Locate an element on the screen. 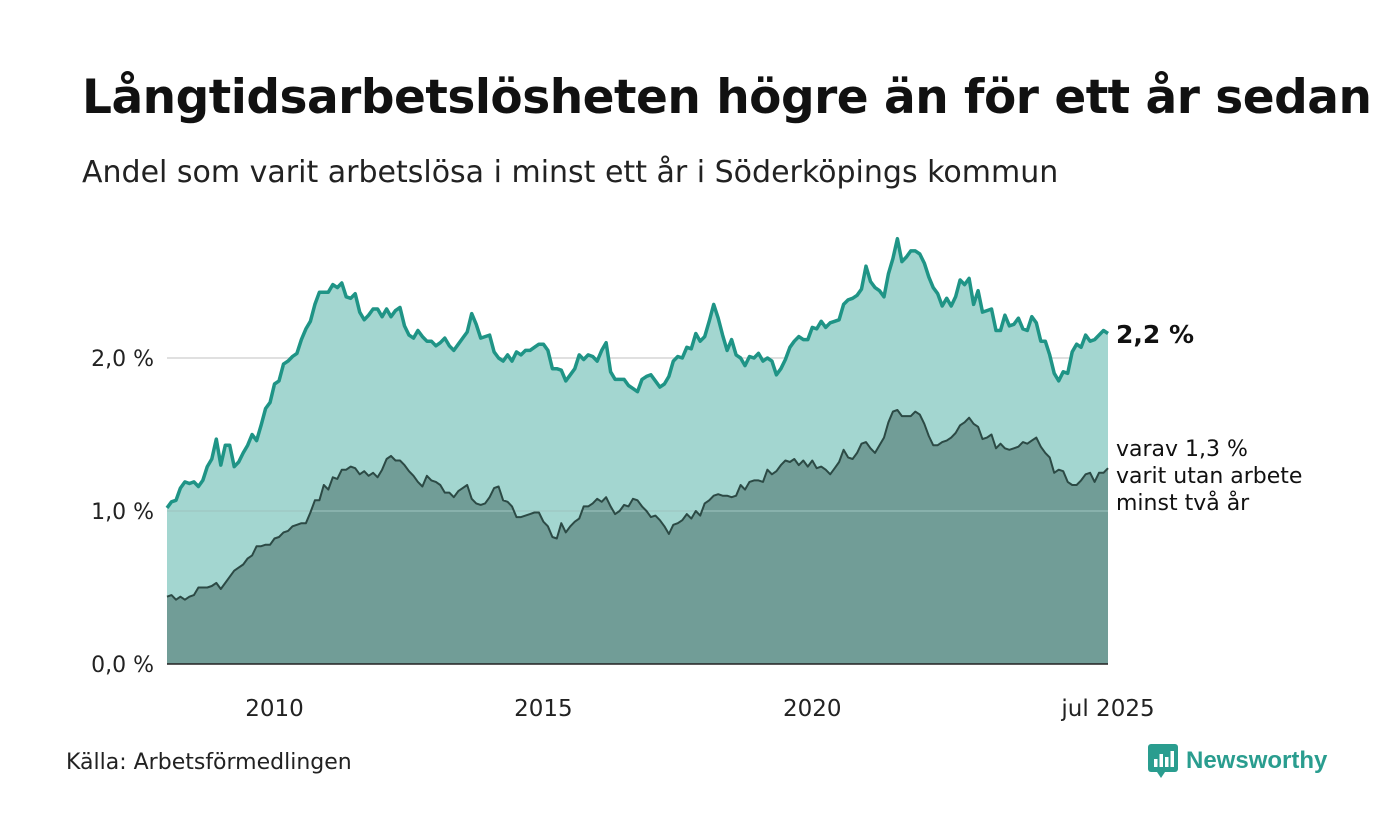 This screenshot has height=840, width=1400. y-axis: 0,0 % 1,0 % 2,0 % is located at coordinates (122, 512).